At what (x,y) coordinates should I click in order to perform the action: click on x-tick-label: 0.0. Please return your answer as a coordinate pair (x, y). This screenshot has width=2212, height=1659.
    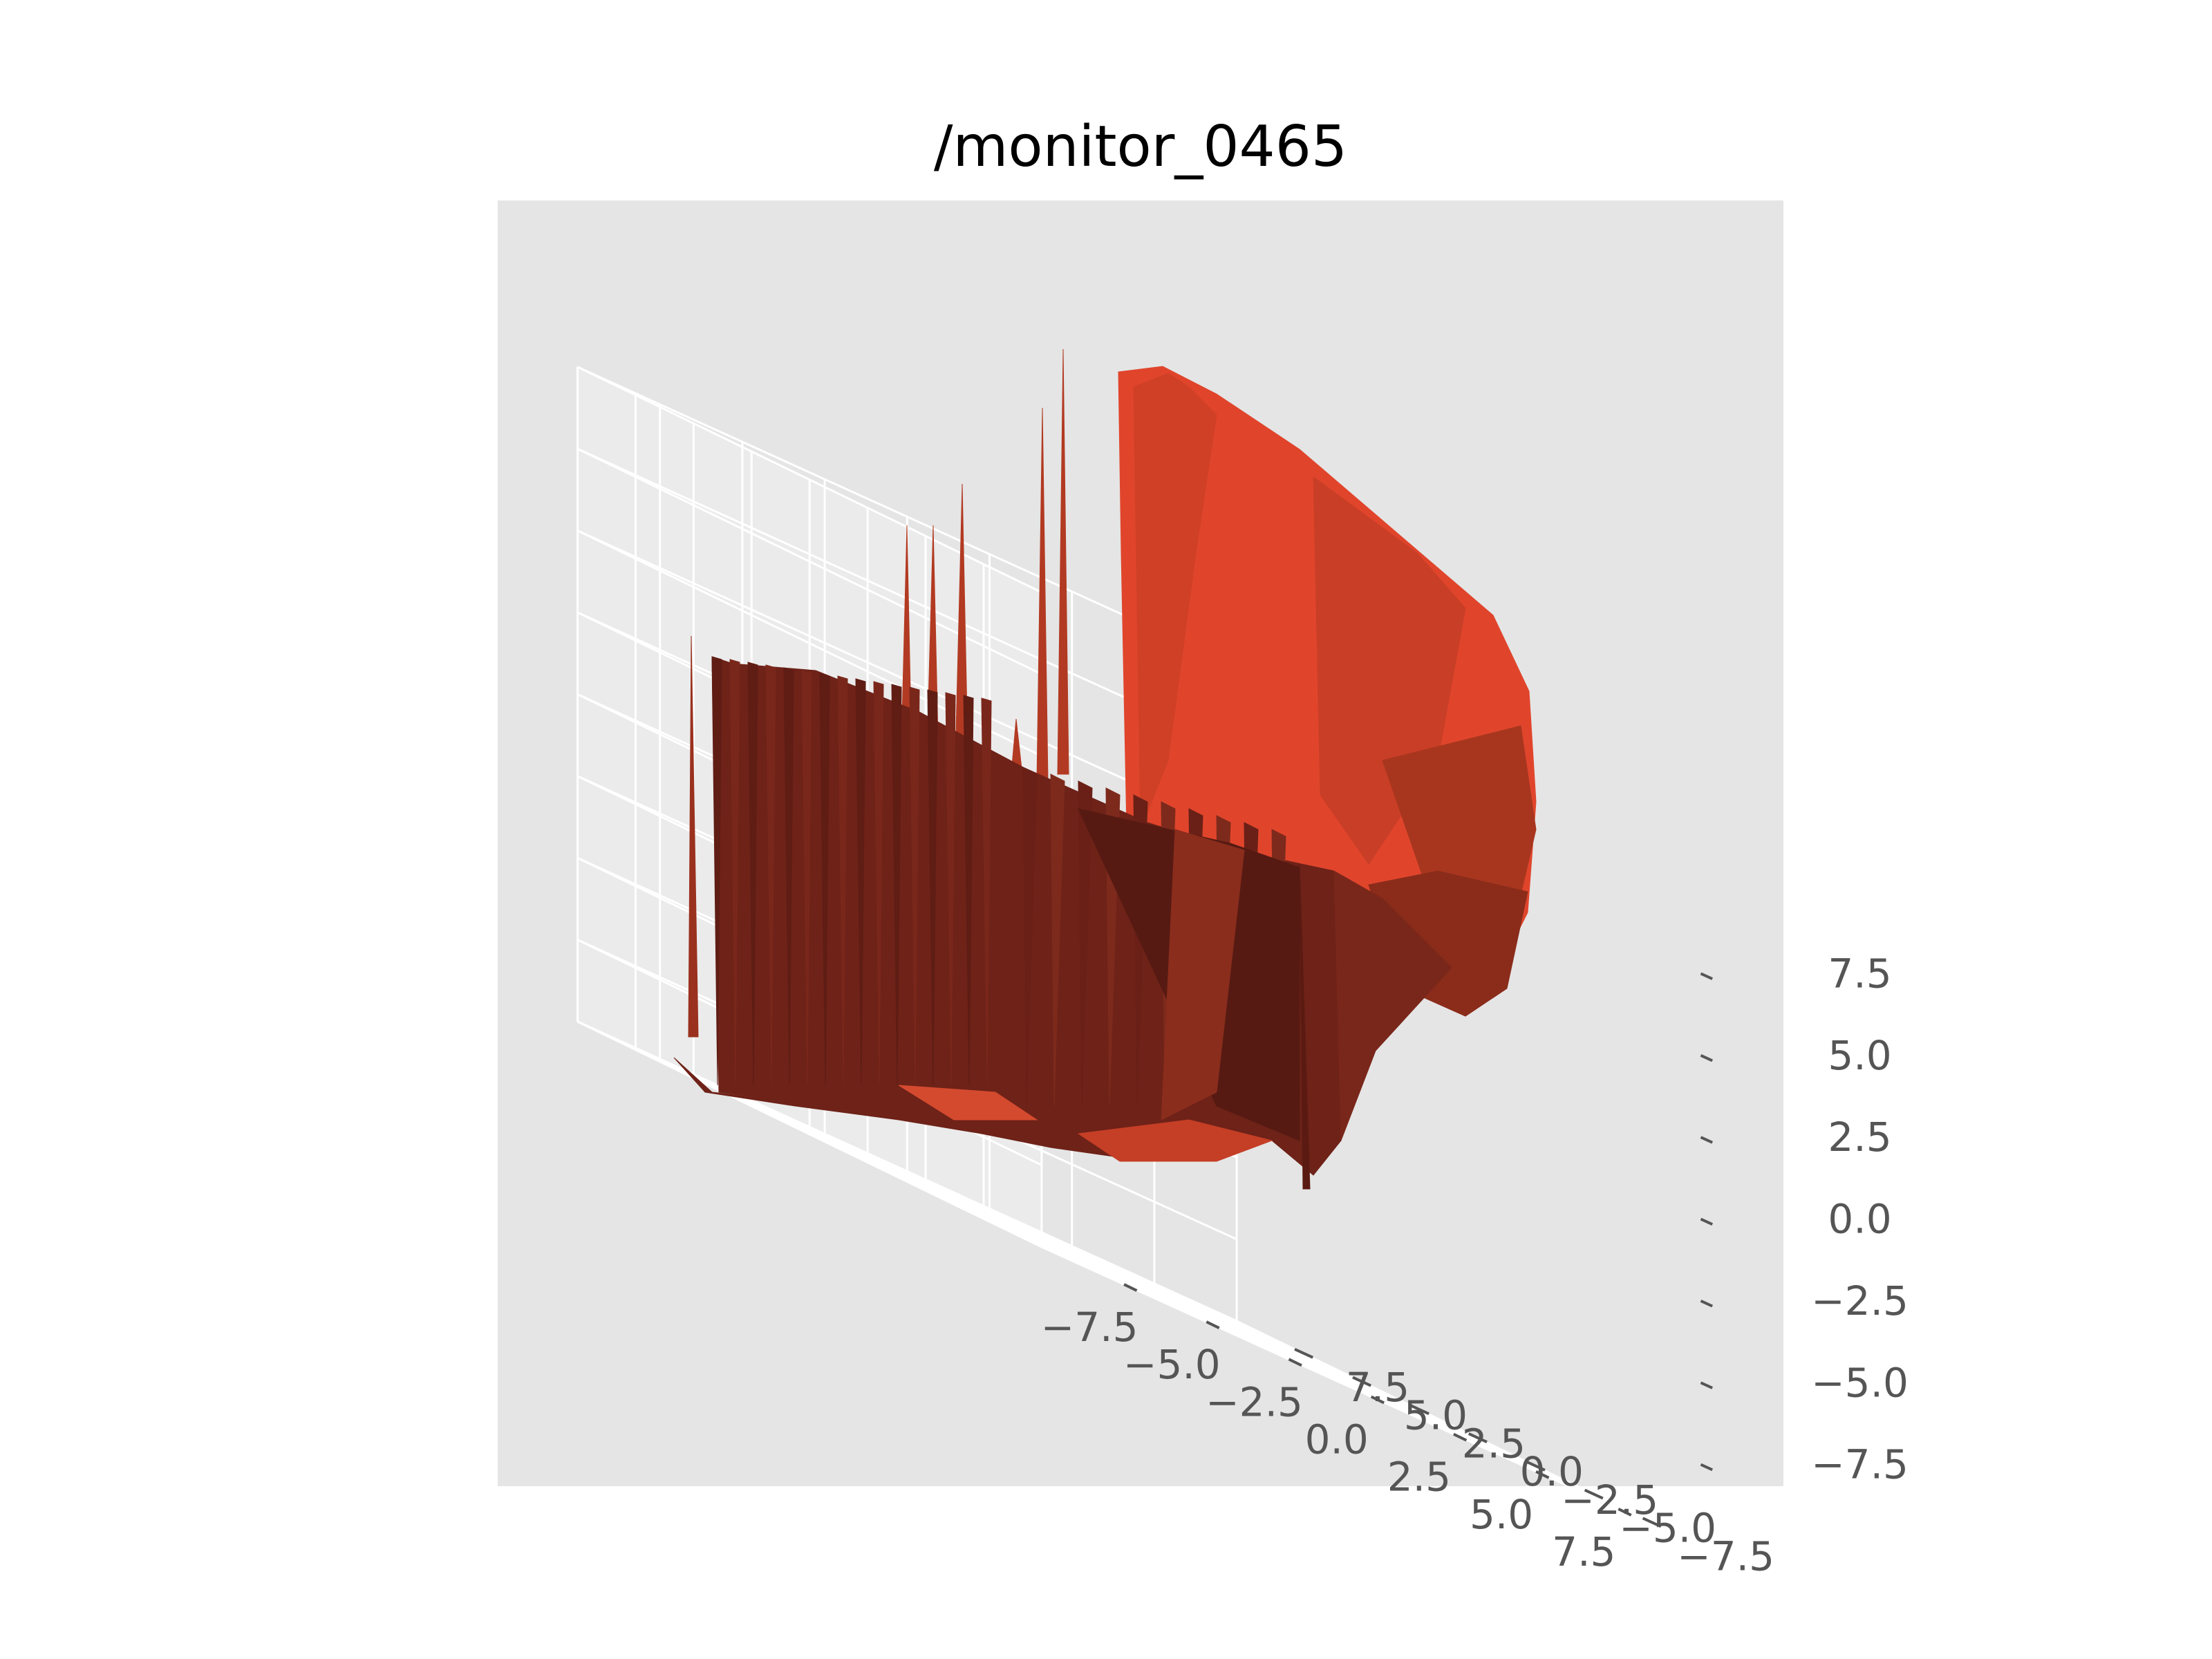
    Looking at the image, I should click on (1337, 1440).